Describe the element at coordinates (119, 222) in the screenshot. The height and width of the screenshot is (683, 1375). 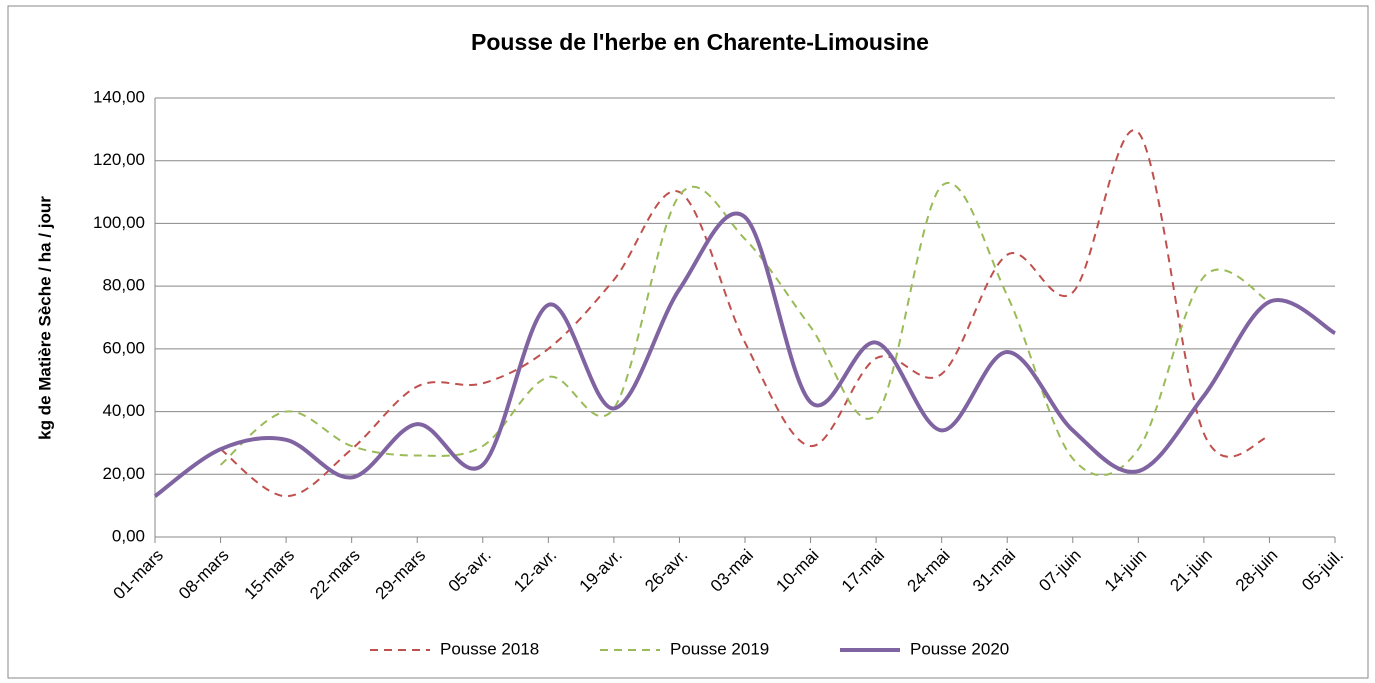
I see `y-tick-label: 100,00` at that location.